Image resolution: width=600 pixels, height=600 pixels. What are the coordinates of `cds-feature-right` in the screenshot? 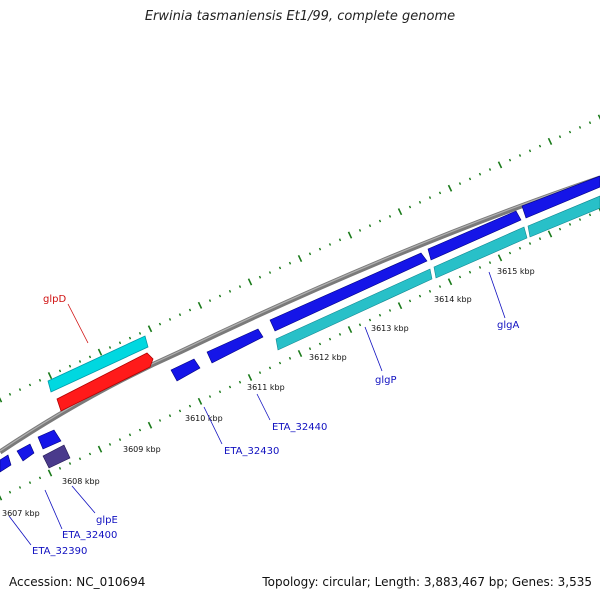 It's located at (560, 197).